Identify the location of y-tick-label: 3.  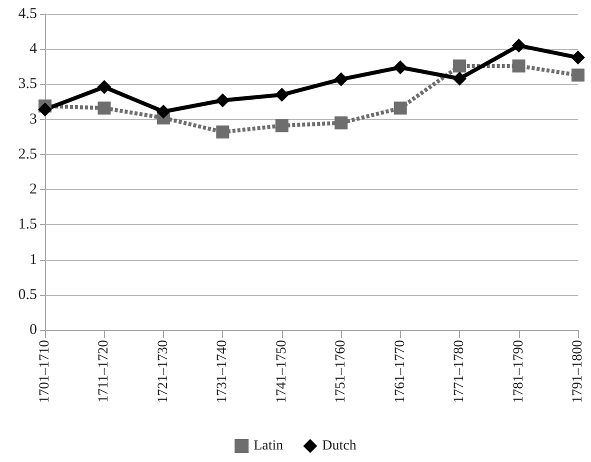
(33, 119).